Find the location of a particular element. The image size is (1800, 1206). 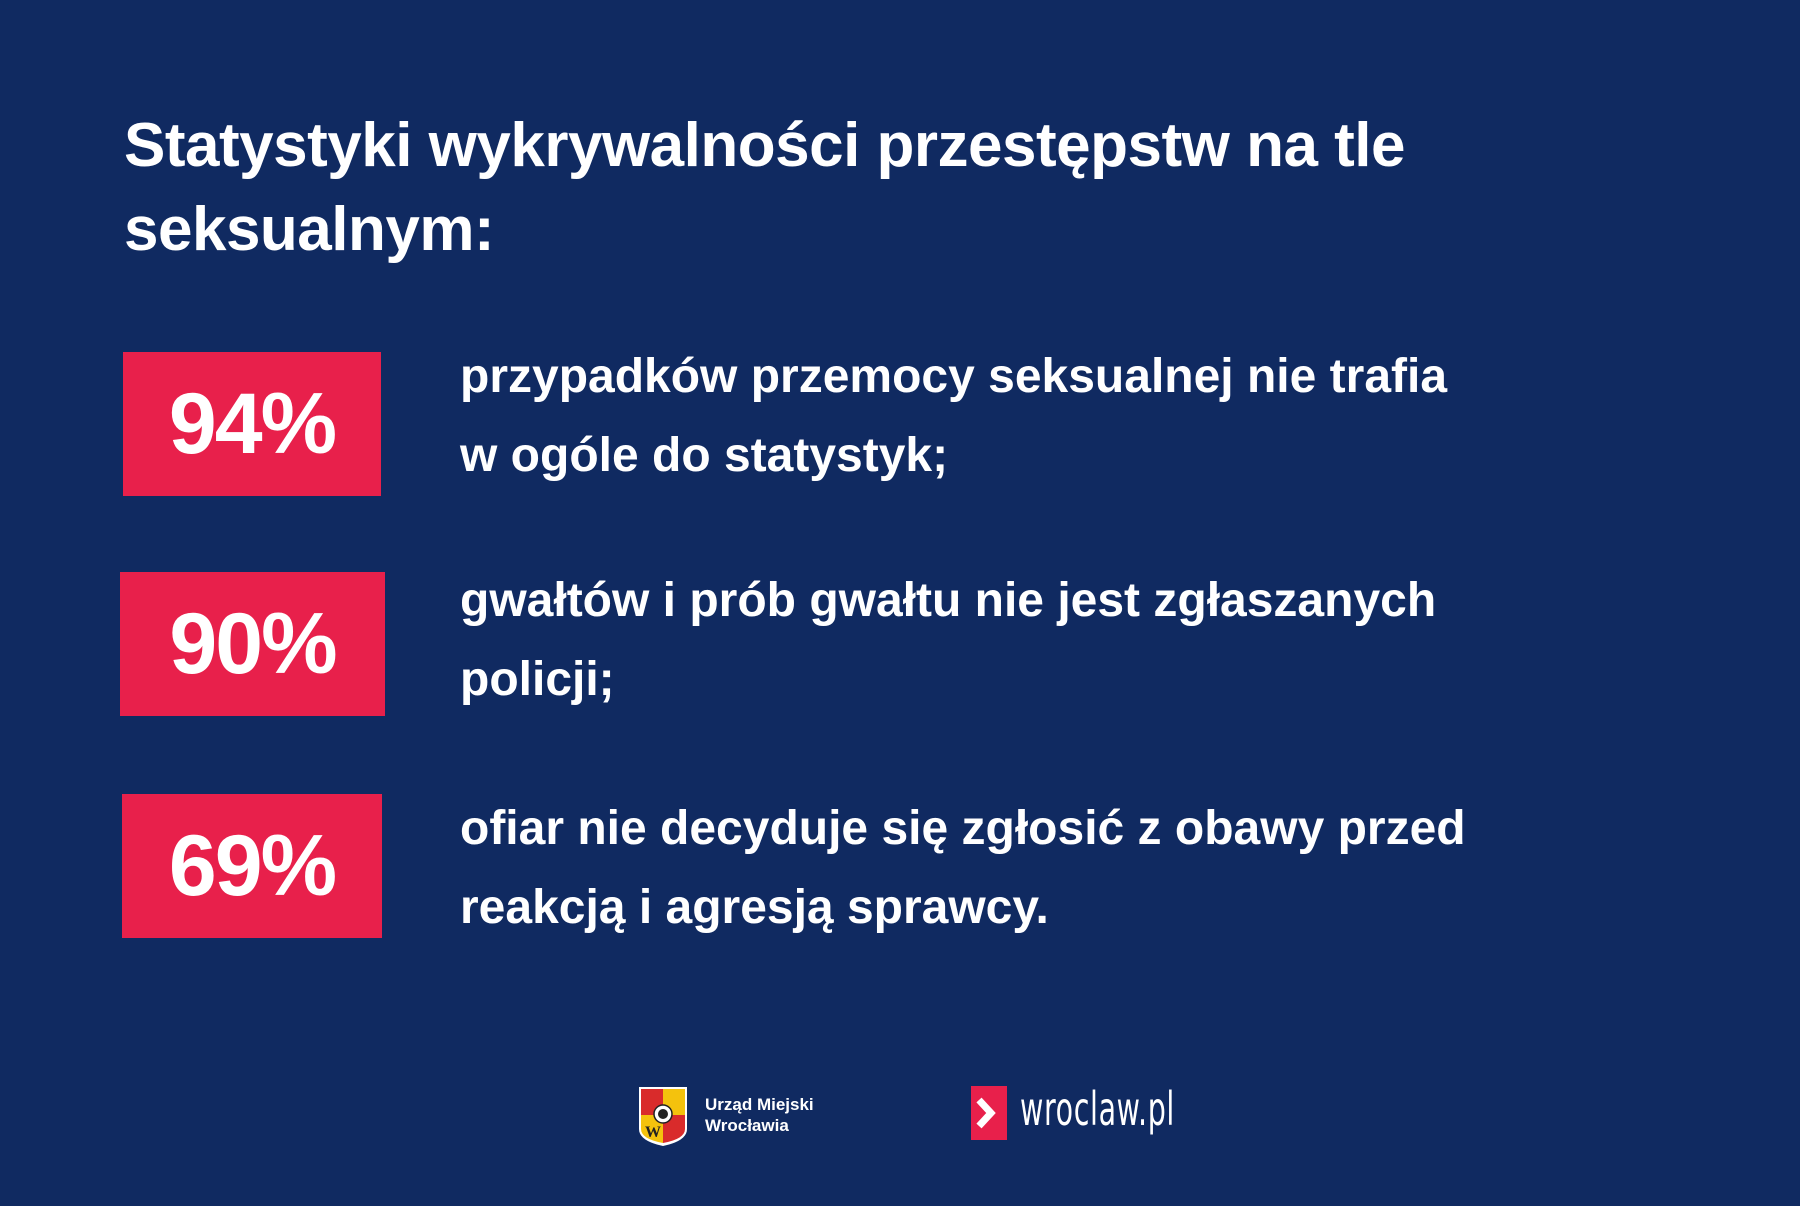

org-line: Urząd Miejski is located at coordinates (759, 1104).